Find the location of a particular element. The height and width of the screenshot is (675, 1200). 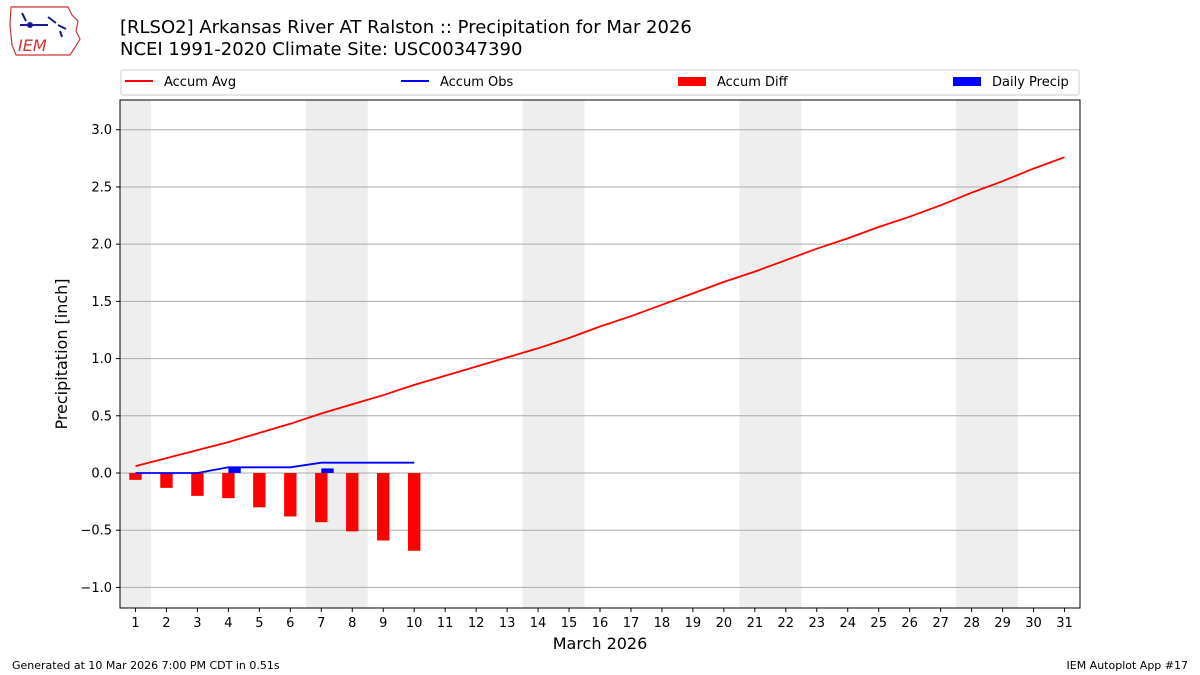

y-axis-label: Precipitation [inch] is located at coordinates (61, 353).